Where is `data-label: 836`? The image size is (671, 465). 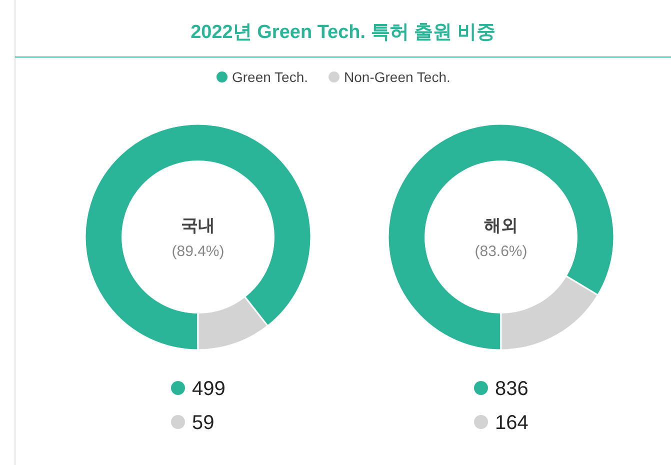 data-label: 836 is located at coordinates (511, 389).